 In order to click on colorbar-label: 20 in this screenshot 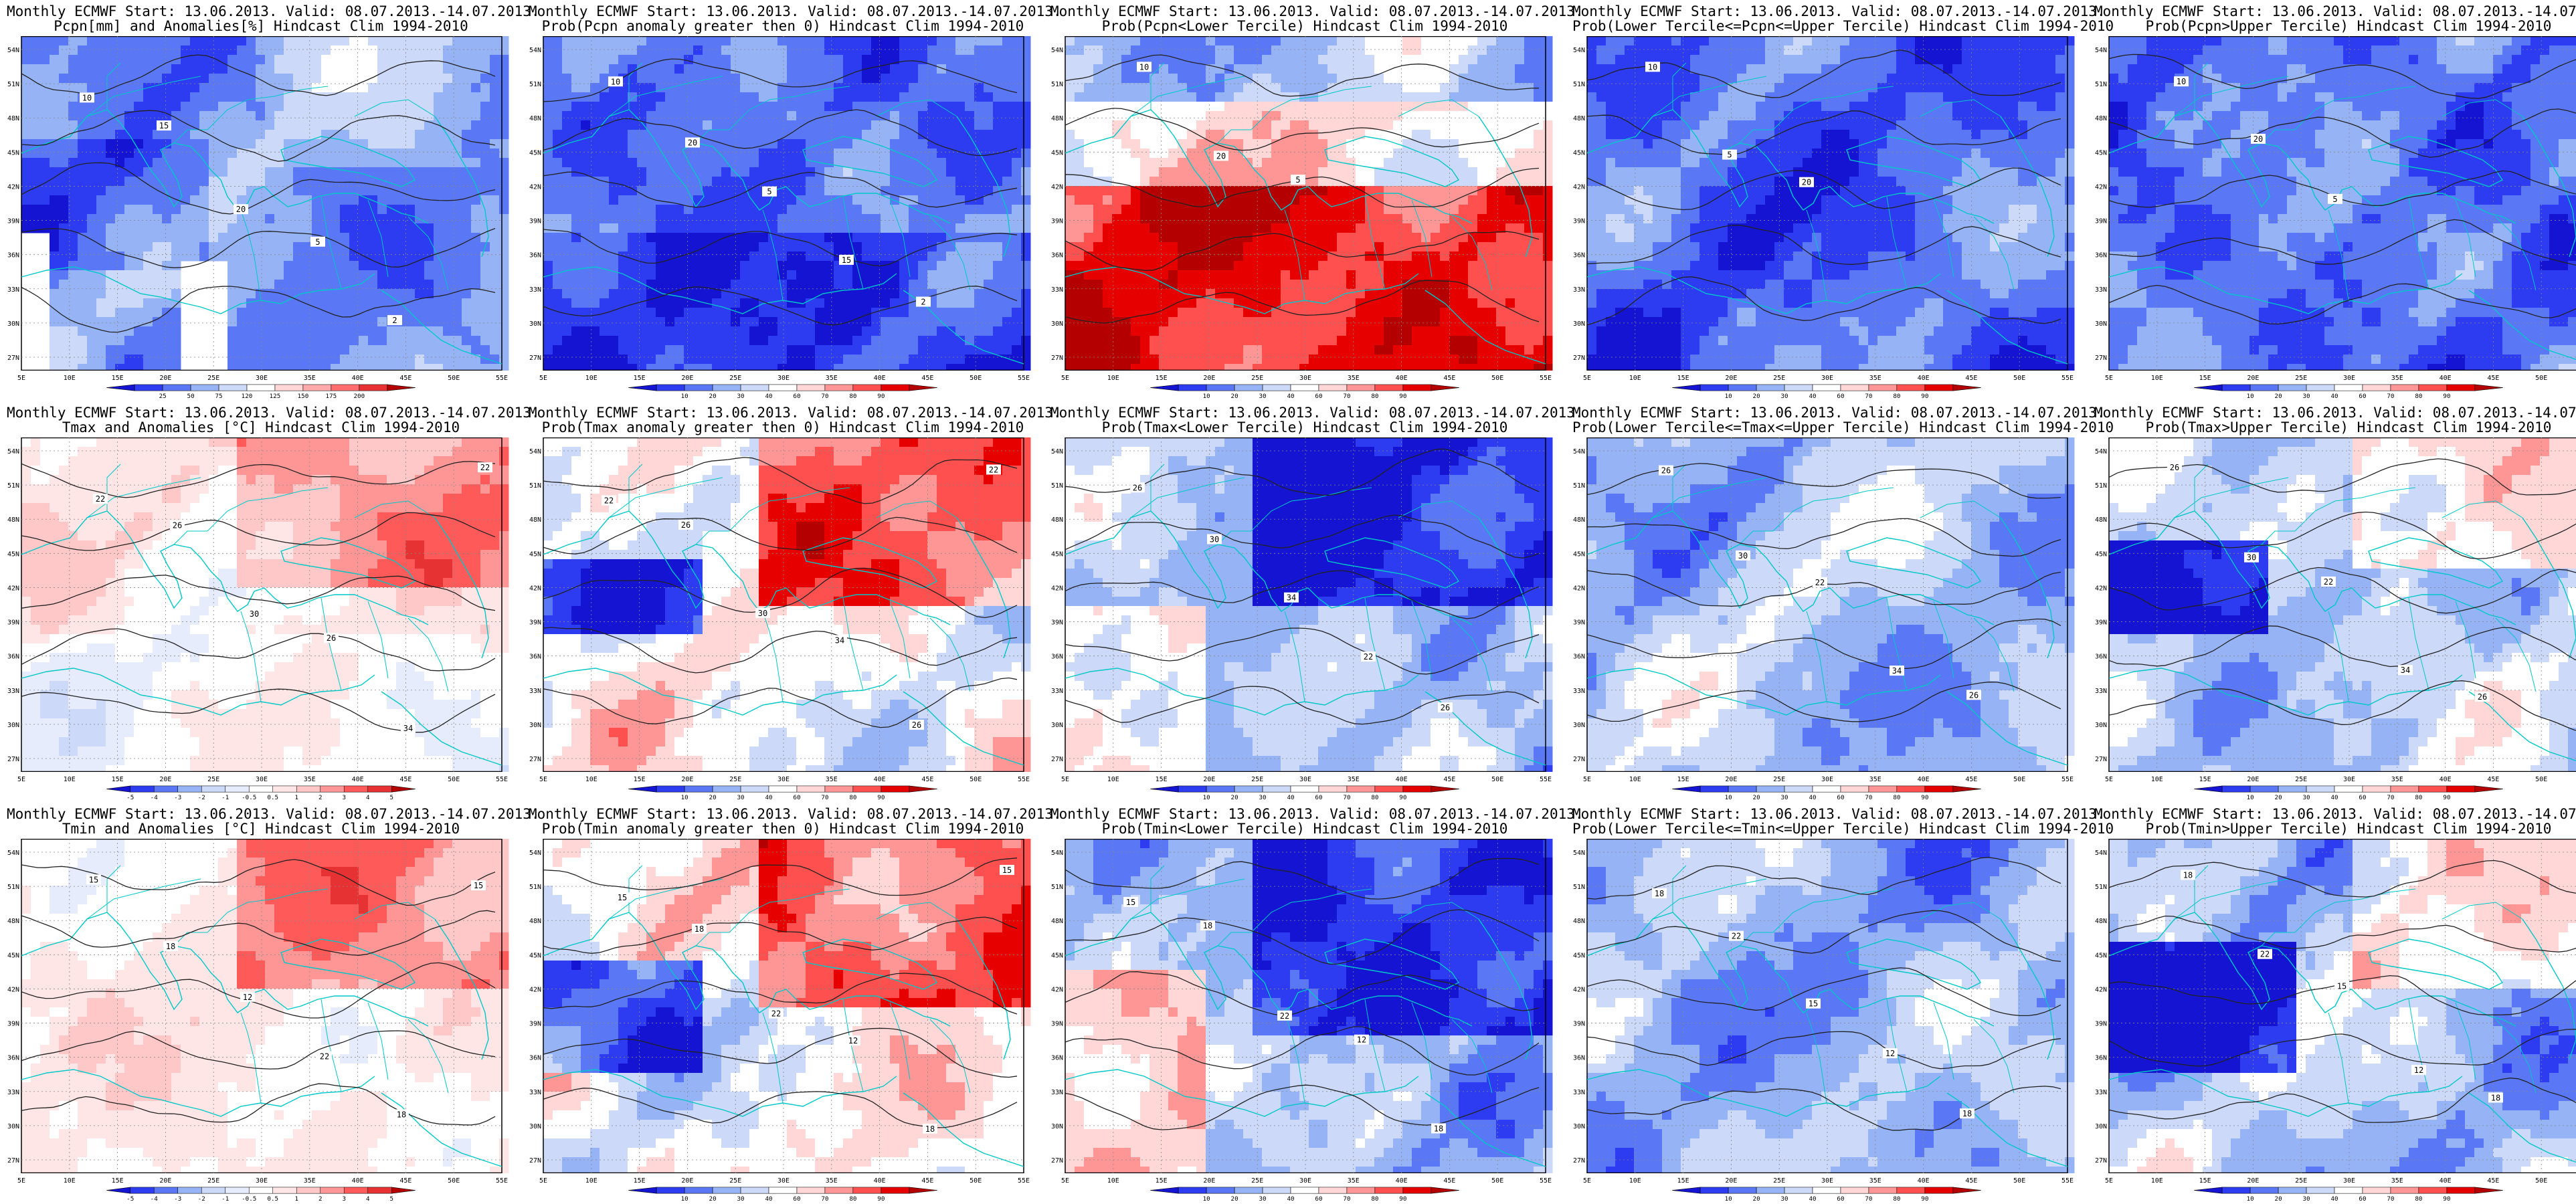, I will do `click(1757, 797)`.